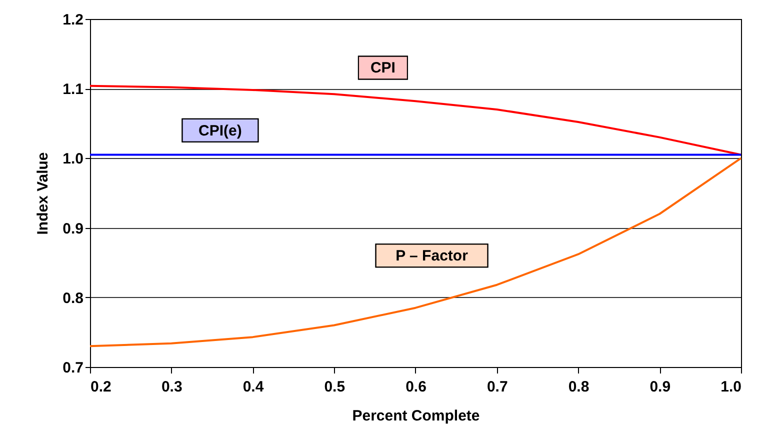 This screenshot has width=758, height=448. Describe the element at coordinates (416, 387) in the screenshot. I see `x-tick-label: 0.6` at that location.